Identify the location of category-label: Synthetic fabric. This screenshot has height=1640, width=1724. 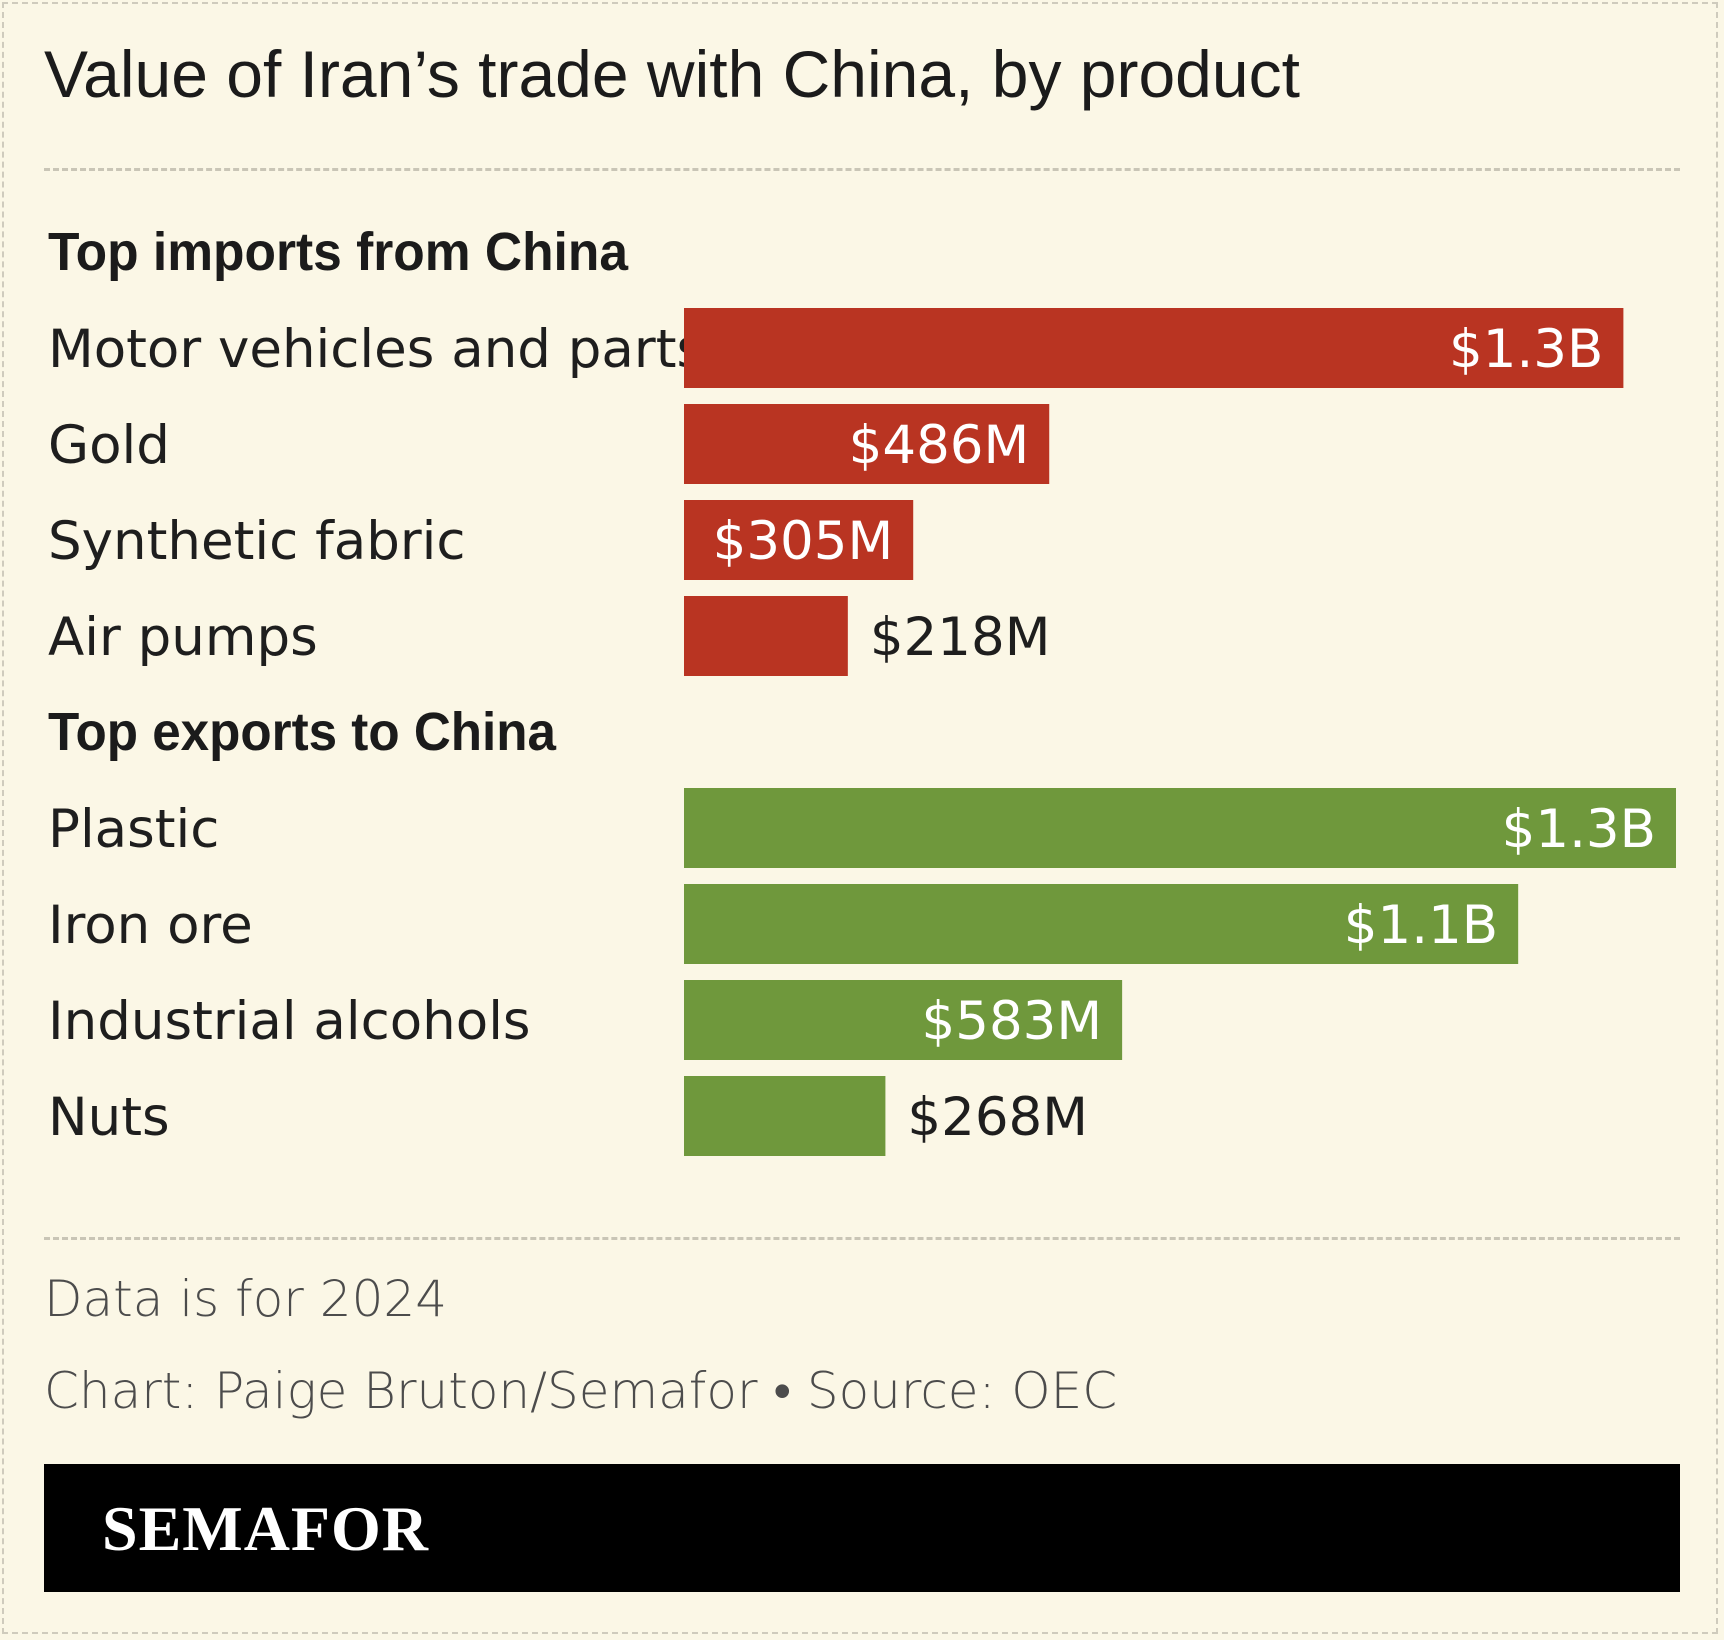
(257, 541).